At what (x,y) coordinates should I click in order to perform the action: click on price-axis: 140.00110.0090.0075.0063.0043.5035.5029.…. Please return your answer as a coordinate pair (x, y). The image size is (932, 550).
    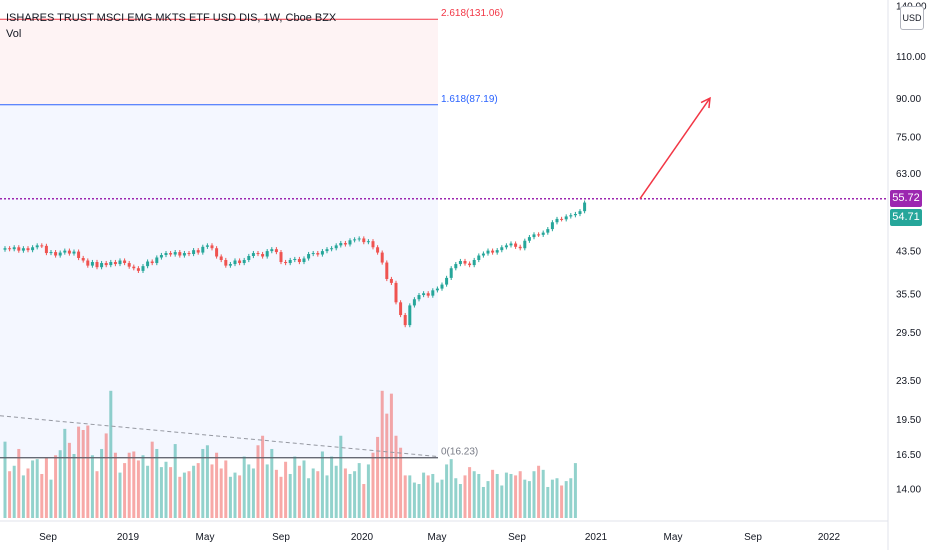
    Looking at the image, I should click on (907, 275).